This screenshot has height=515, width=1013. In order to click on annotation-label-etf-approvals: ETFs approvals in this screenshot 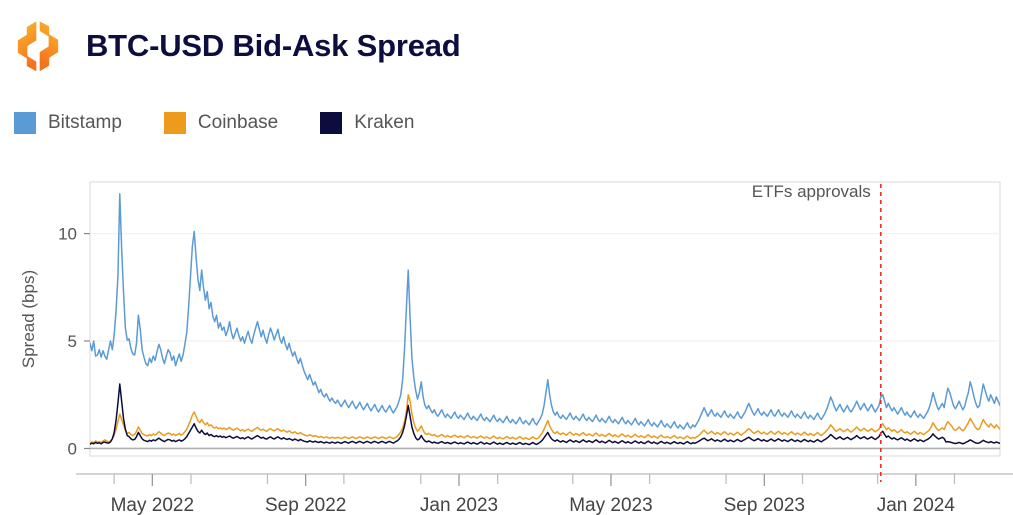, I will do `click(811, 191)`.